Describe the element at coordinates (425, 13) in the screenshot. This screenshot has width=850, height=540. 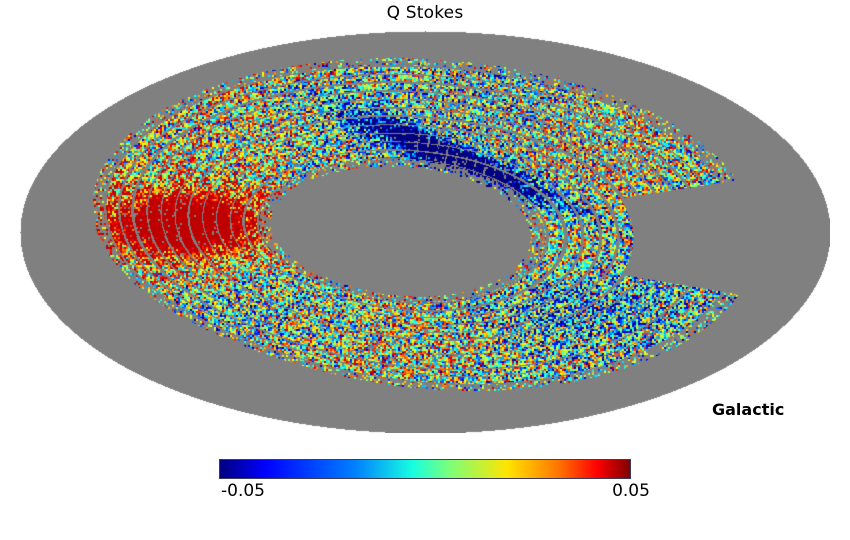
I see `page-title: Q Stokes` at that location.